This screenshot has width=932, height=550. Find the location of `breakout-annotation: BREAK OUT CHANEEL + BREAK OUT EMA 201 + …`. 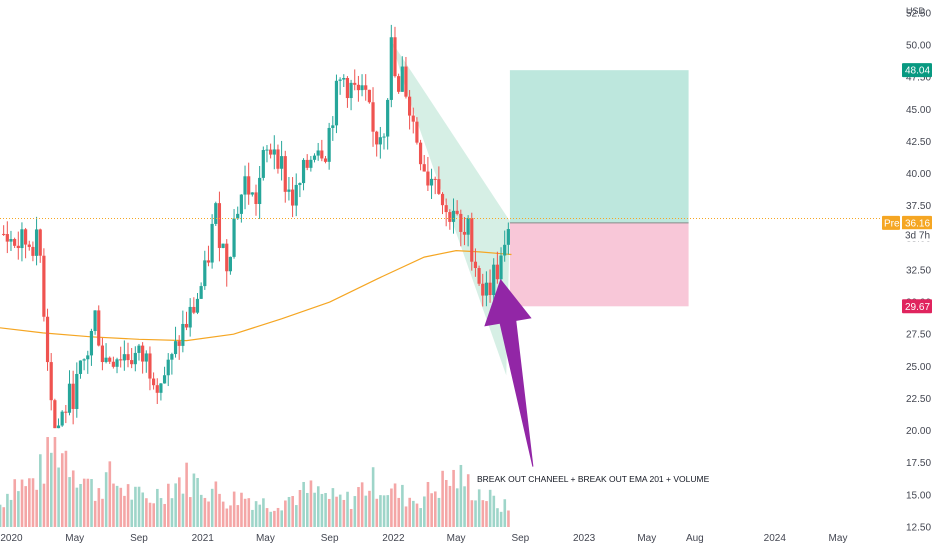

breakout-annotation: BREAK OUT CHANEEL + BREAK OUT EMA 201 + … is located at coordinates (593, 479).